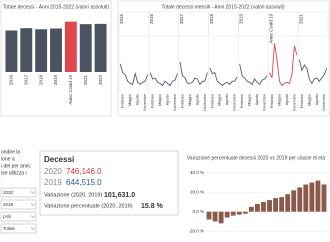 This screenshot has width=330, height=242. I want to click on intro-text: ise utilizza i, so click(14, 173).